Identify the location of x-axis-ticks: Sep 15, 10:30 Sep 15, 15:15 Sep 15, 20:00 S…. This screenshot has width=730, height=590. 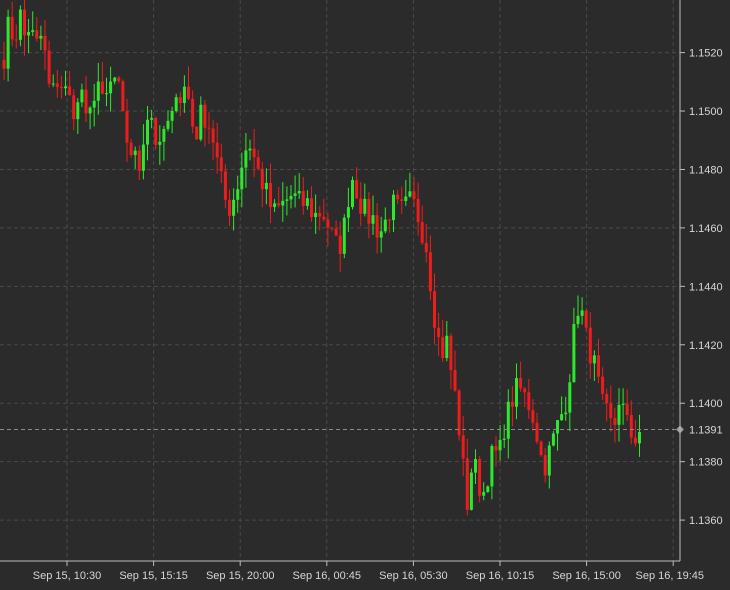
(368, 571).